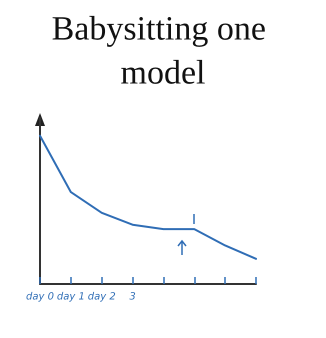  Describe the element at coordinates (132, 297) in the screenshot. I see `x-tick-label: 3` at that location.